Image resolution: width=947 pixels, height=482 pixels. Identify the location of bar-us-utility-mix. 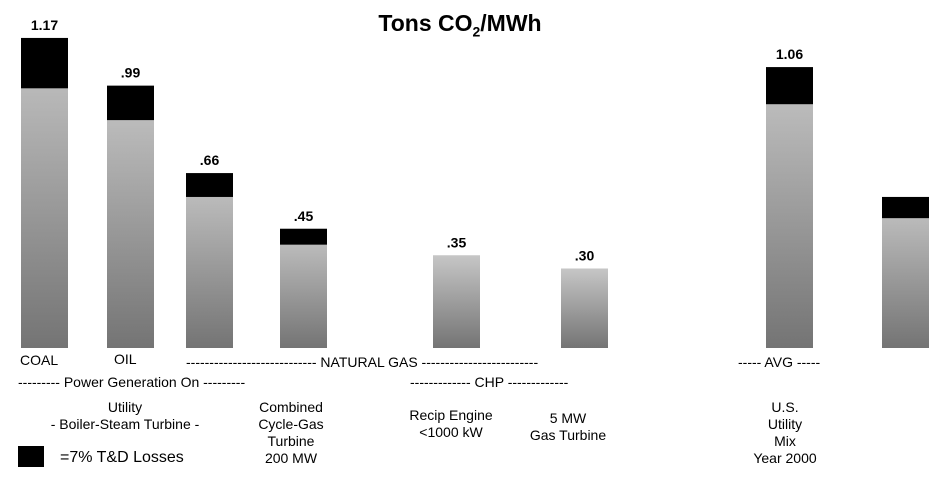
(789, 207).